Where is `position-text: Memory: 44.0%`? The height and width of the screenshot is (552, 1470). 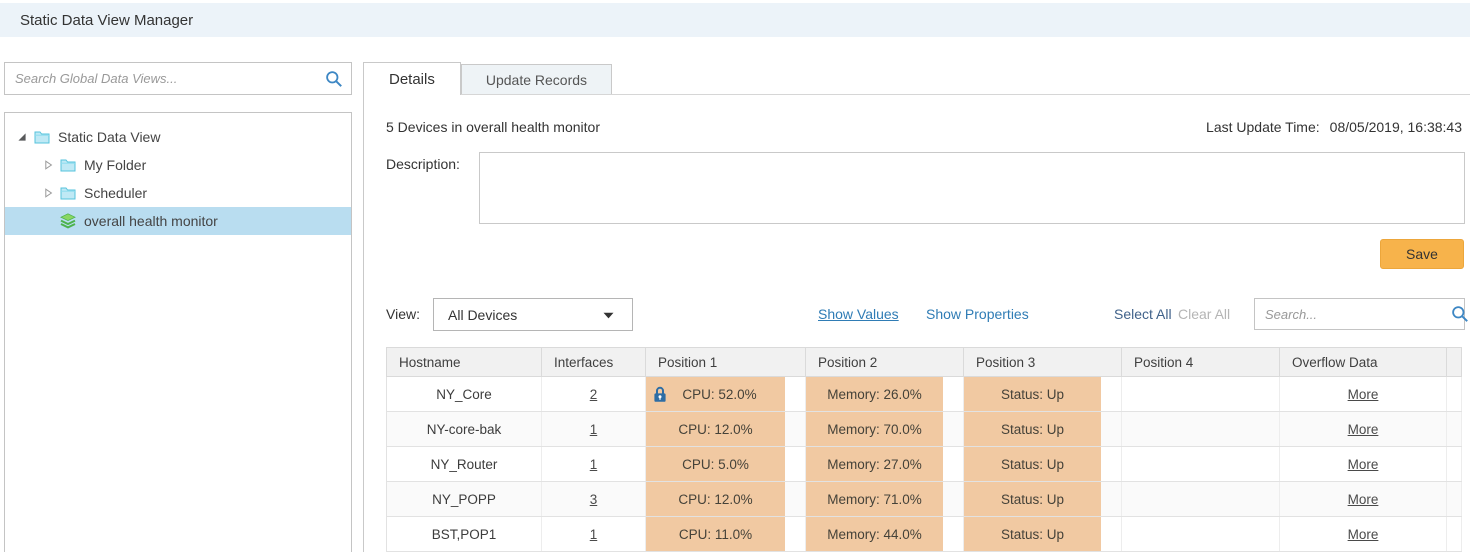
position-text: Memory: 44.0% is located at coordinates (874, 534).